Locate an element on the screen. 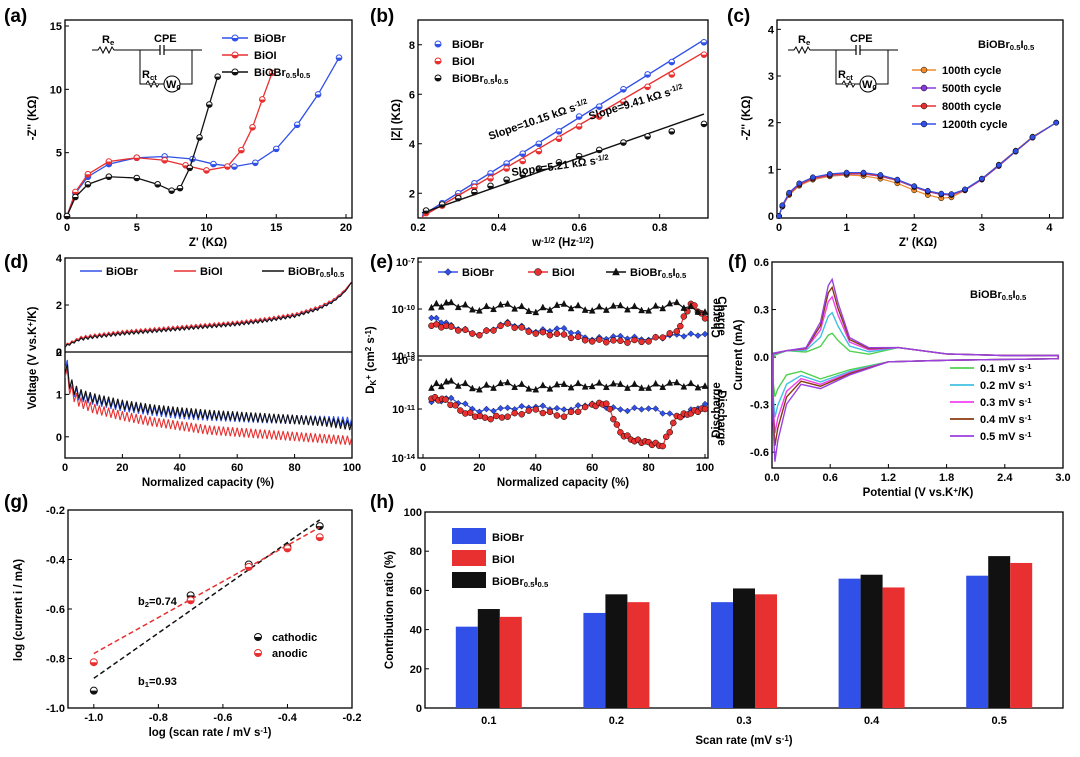 The width and height of the screenshot is (1080, 757). panel-e-x-tick-label: 80 is located at coordinates (648, 468).